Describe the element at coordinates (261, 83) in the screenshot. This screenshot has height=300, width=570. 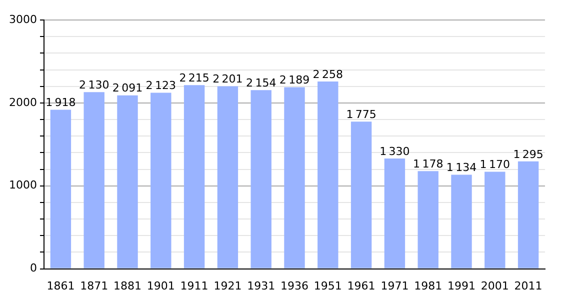
I see `data-label: 2 154` at that location.